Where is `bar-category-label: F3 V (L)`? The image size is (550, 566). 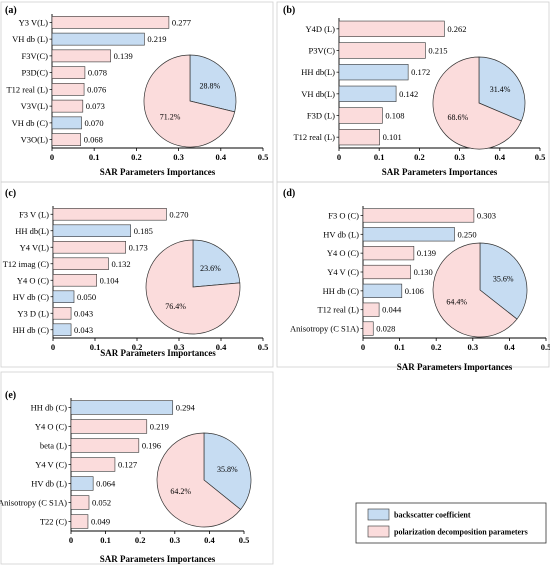
bar-category-label: F3 V (L) is located at coordinates (34, 214).